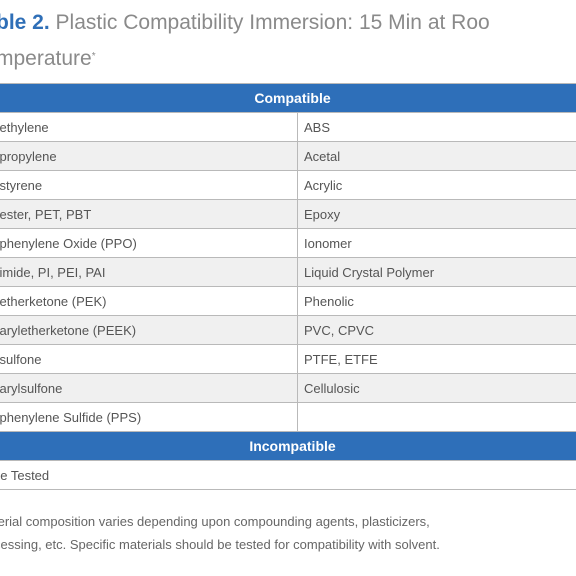 This screenshot has height=576, width=576. What do you see at coordinates (436, 388) in the screenshot?
I see `material-right-cell: Cellulosic` at bounding box center [436, 388].